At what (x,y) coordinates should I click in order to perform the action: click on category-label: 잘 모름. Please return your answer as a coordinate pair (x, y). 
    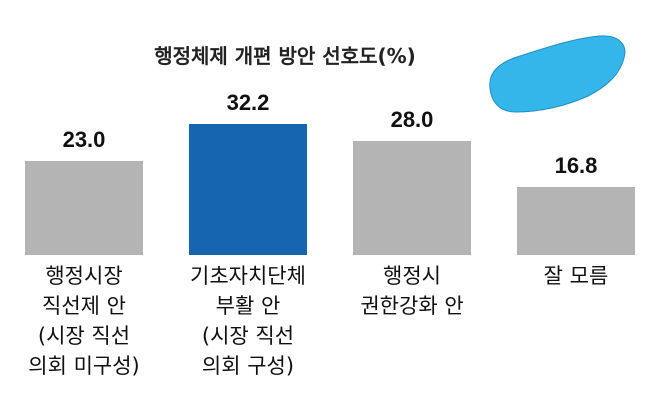
    Looking at the image, I should click on (576, 276).